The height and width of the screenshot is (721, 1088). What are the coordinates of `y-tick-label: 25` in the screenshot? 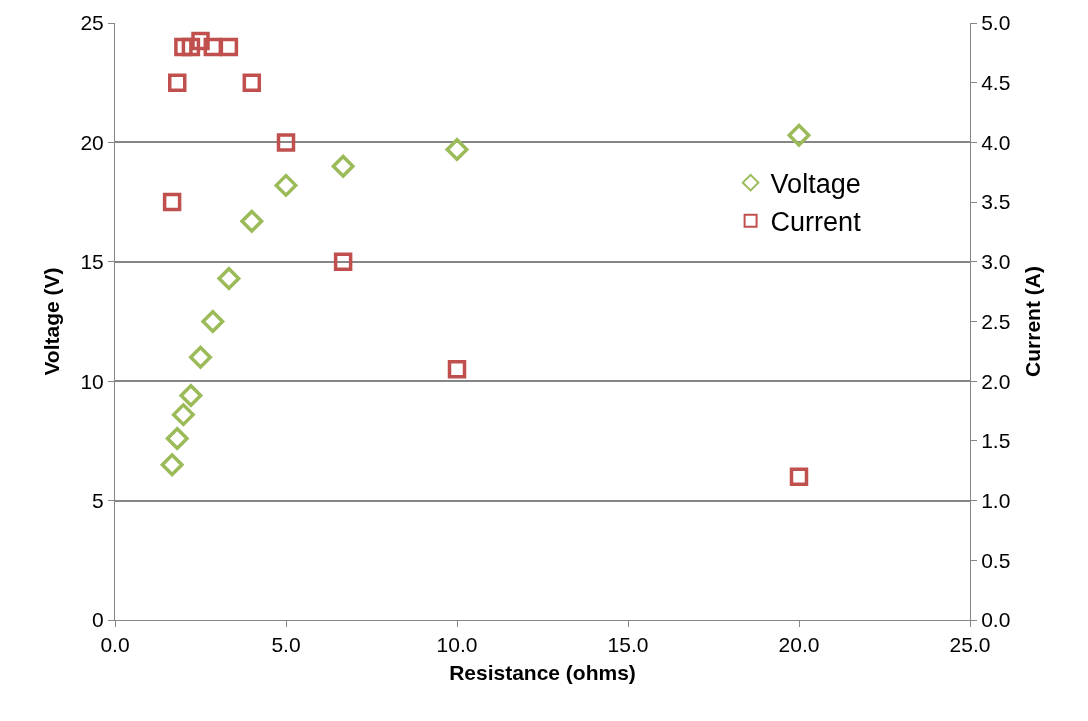 It's located at (92, 23).